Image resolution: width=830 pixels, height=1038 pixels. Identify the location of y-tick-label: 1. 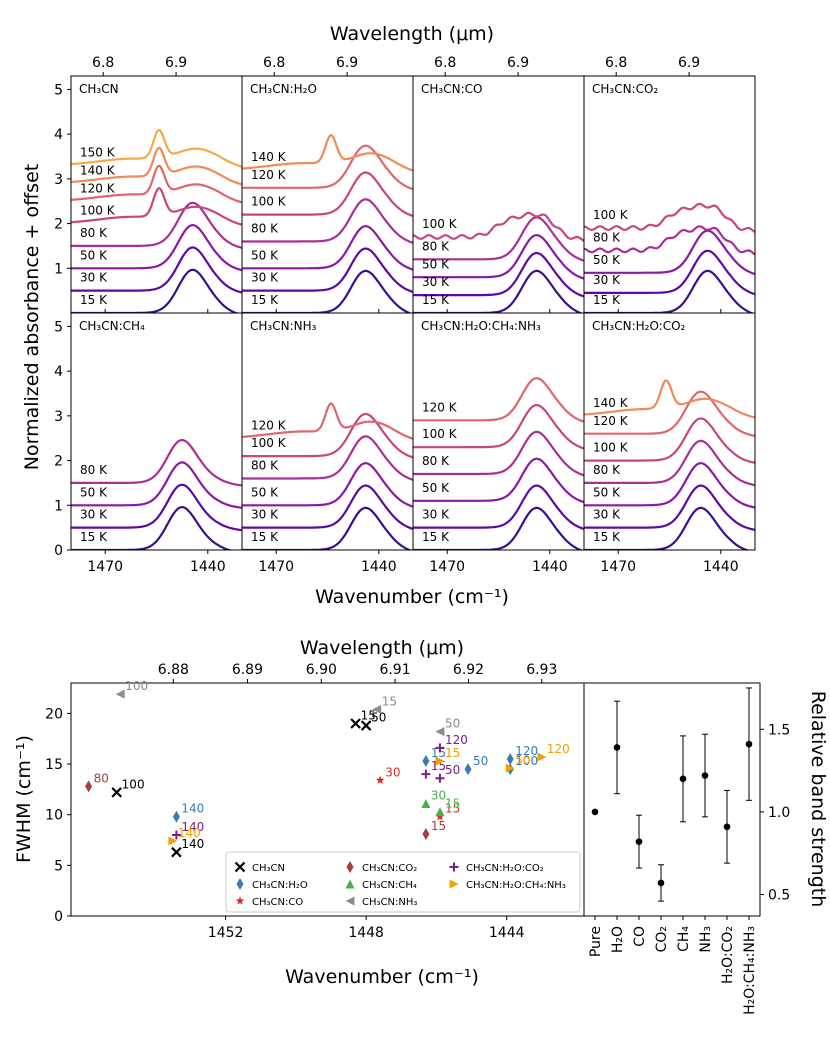
(58, 269).